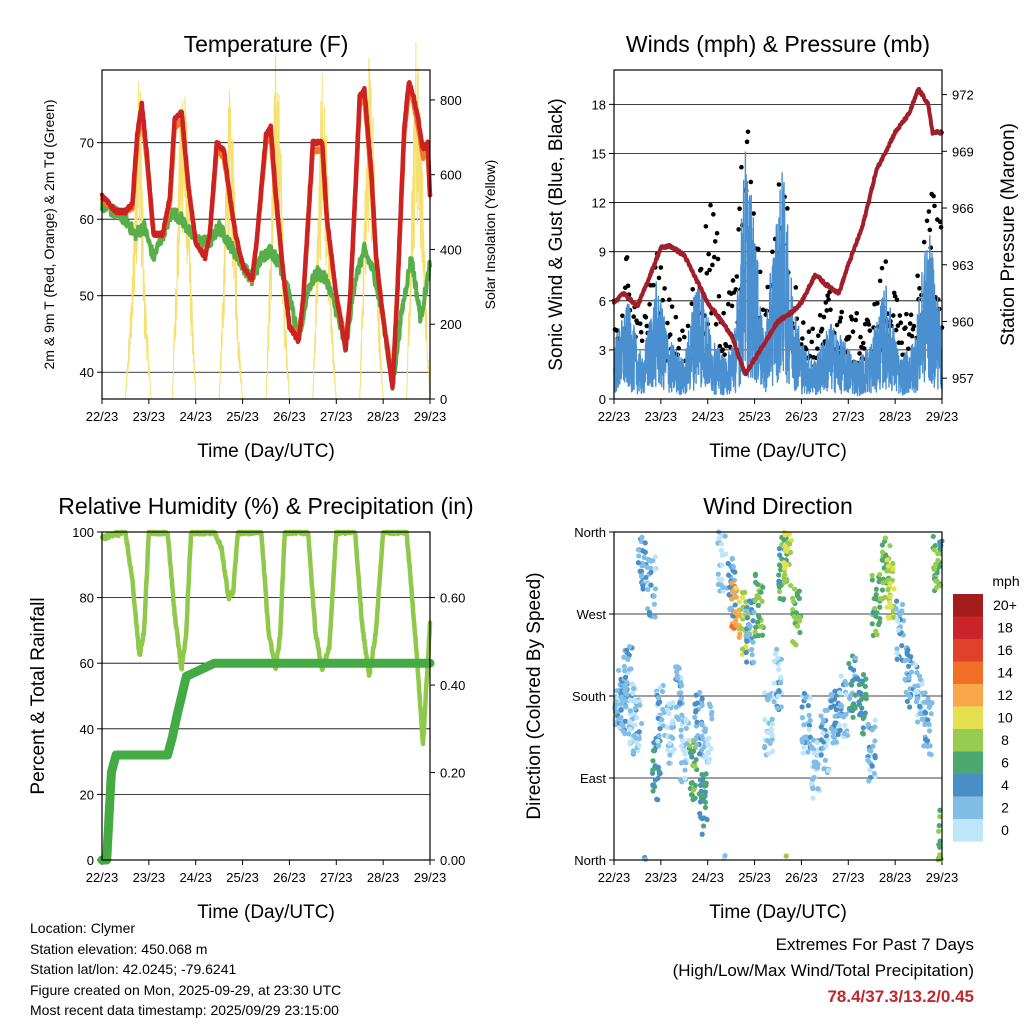  I want to click on y-left-tick-label: 50, so click(87, 296).